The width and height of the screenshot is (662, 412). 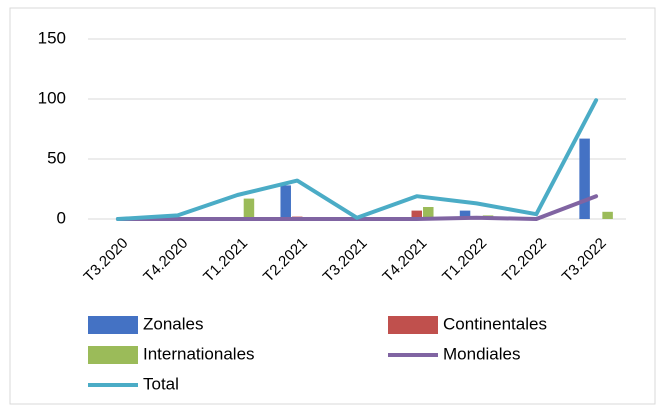 I want to click on legend-label: Continentales, so click(x=495, y=323).